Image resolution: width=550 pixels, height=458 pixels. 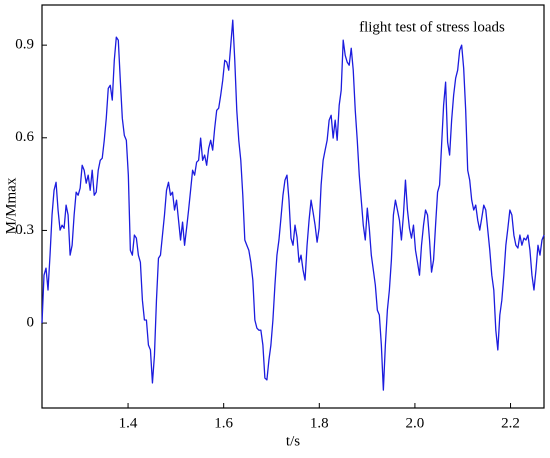 What do you see at coordinates (24, 137) in the screenshot?
I see `y-tick-label: 0.6` at bounding box center [24, 137].